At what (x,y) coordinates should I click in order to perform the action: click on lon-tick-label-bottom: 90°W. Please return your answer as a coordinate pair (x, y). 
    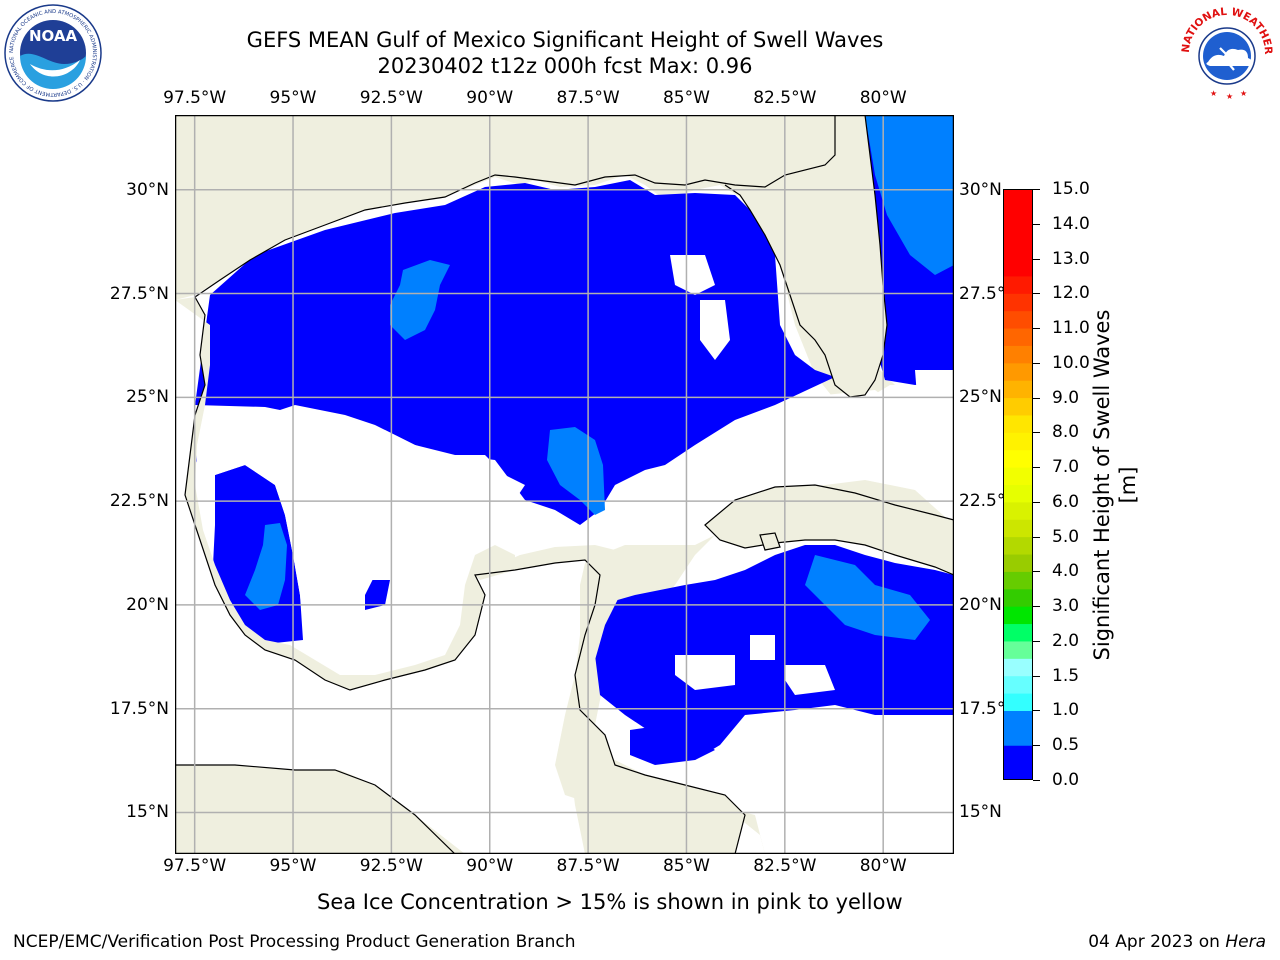
    Looking at the image, I should click on (490, 866).